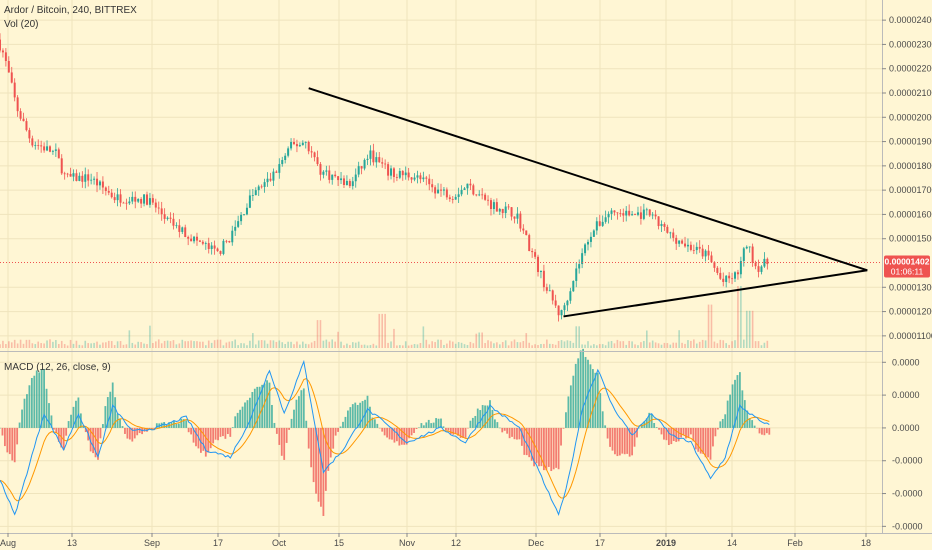 The width and height of the screenshot is (932, 550). I want to click on price-tick-label: 0.00001200, so click(910, 312).